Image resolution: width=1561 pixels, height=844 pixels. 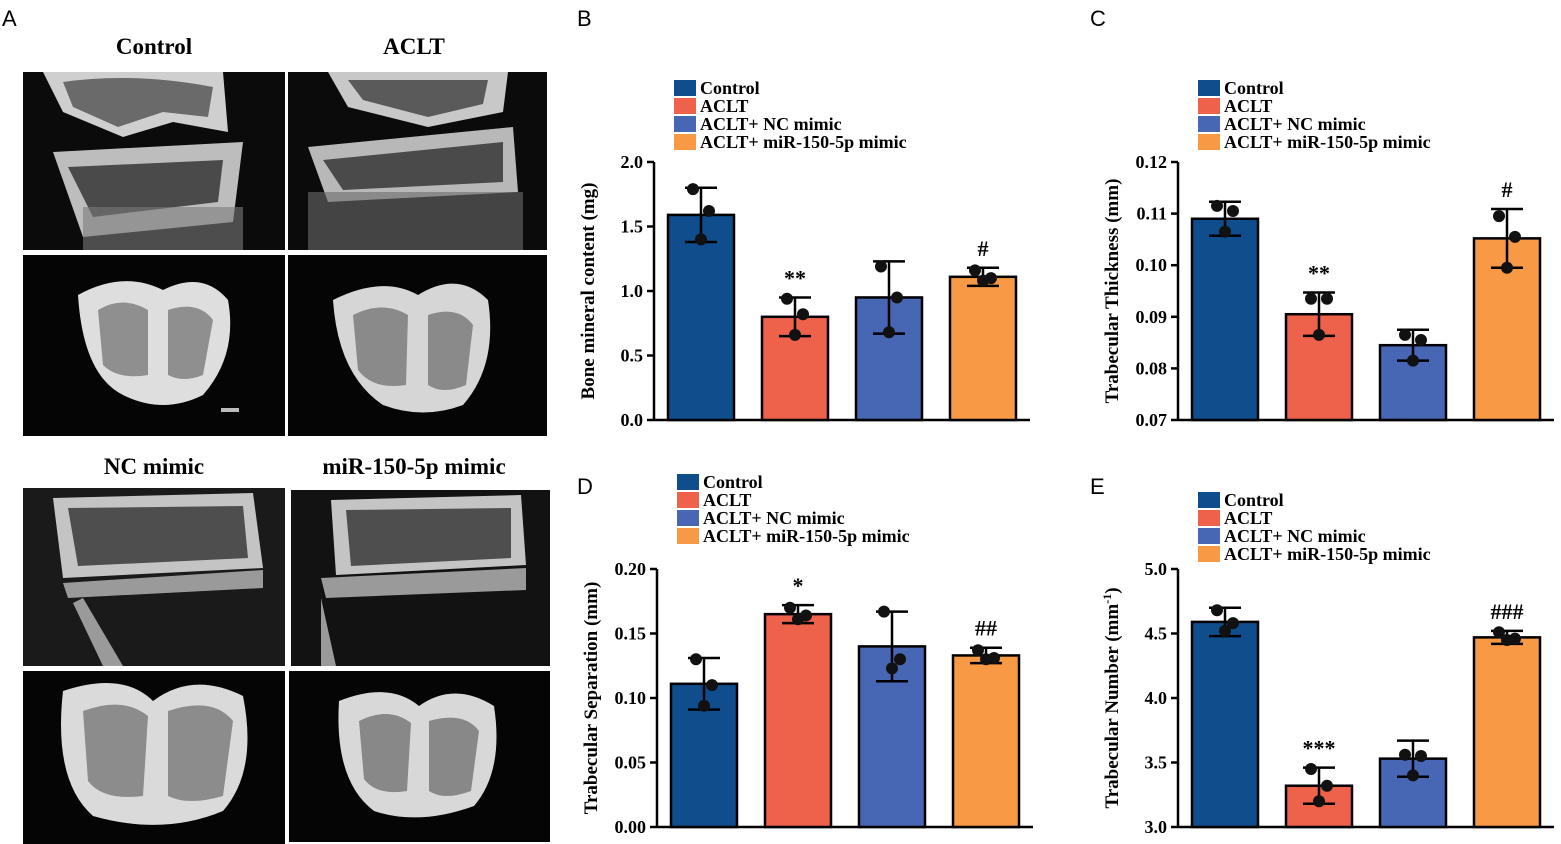 I want to click on y-tick-label-c-4: 0.11, so click(x=1151, y=214).